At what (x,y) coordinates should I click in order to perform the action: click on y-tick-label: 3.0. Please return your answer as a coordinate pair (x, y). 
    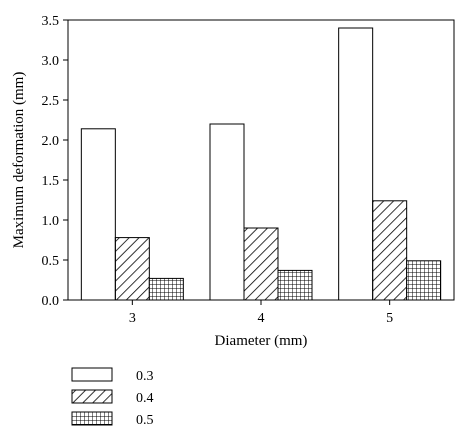
    Looking at the image, I should click on (51, 61).